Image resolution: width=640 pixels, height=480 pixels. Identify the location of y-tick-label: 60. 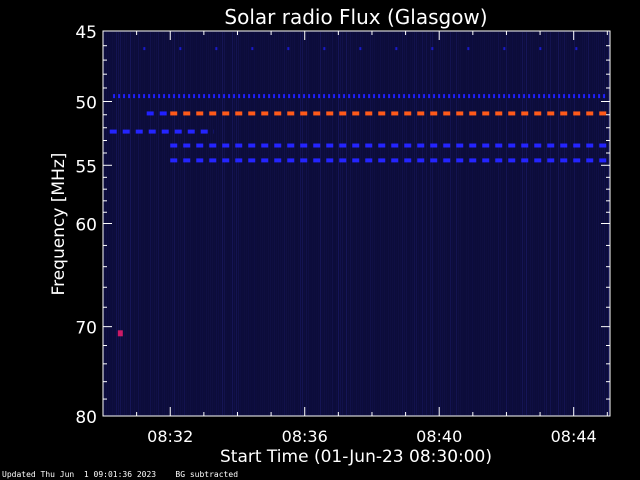
(86, 226).